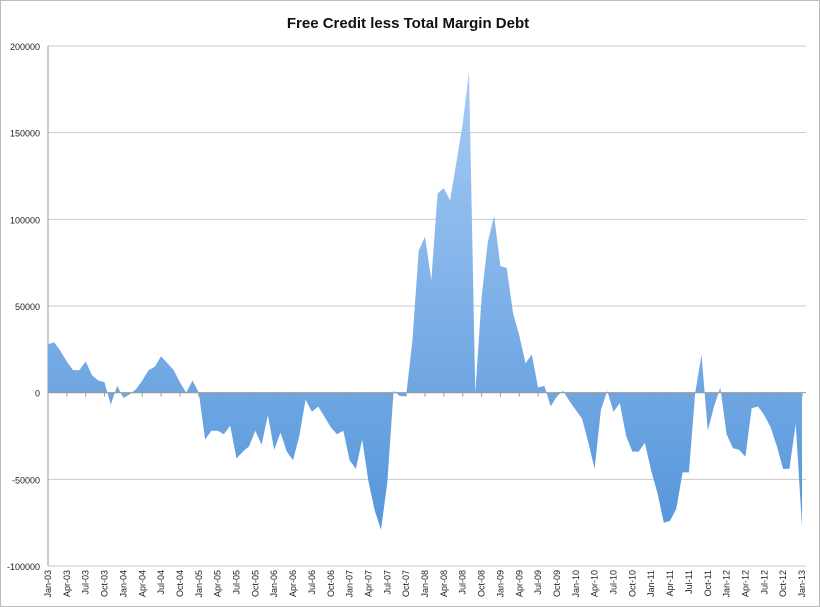 The image size is (820, 607). Describe the element at coordinates (500, 584) in the screenshot. I see `x-tick-label: Jan-09` at that location.